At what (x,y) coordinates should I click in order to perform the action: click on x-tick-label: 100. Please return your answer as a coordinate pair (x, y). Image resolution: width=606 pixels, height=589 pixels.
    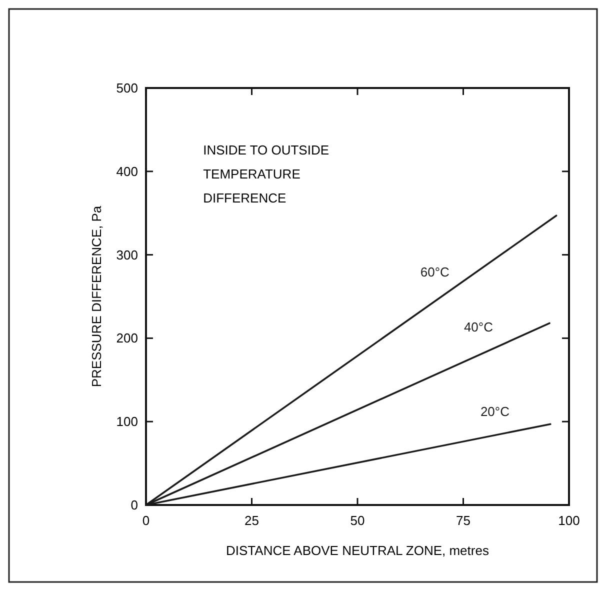
    Looking at the image, I should click on (569, 520).